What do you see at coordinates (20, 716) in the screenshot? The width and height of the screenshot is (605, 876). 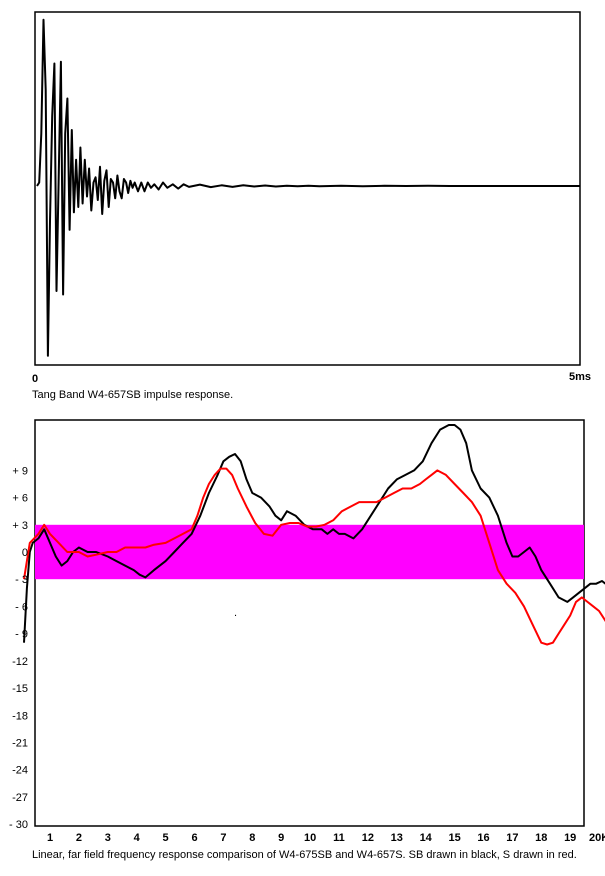 I see `y-tick-label: -18` at bounding box center [20, 716].